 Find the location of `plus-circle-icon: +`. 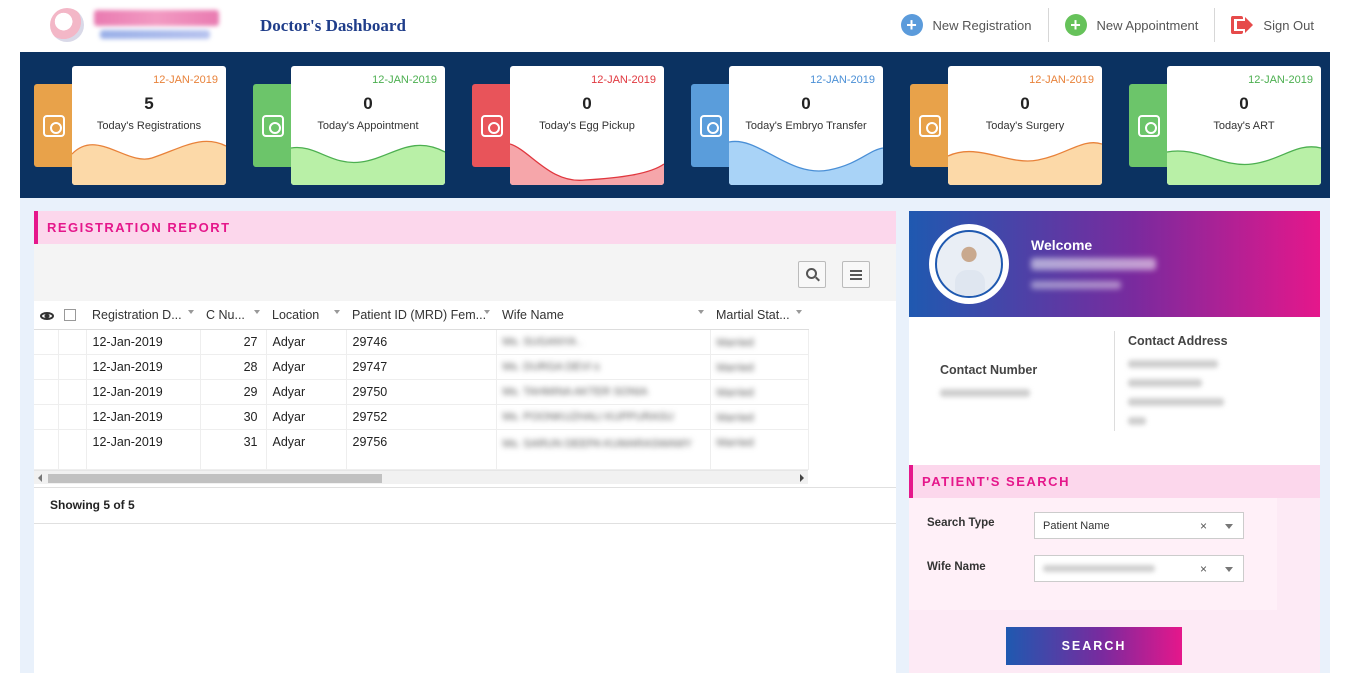

plus-circle-icon: + is located at coordinates (911, 25).